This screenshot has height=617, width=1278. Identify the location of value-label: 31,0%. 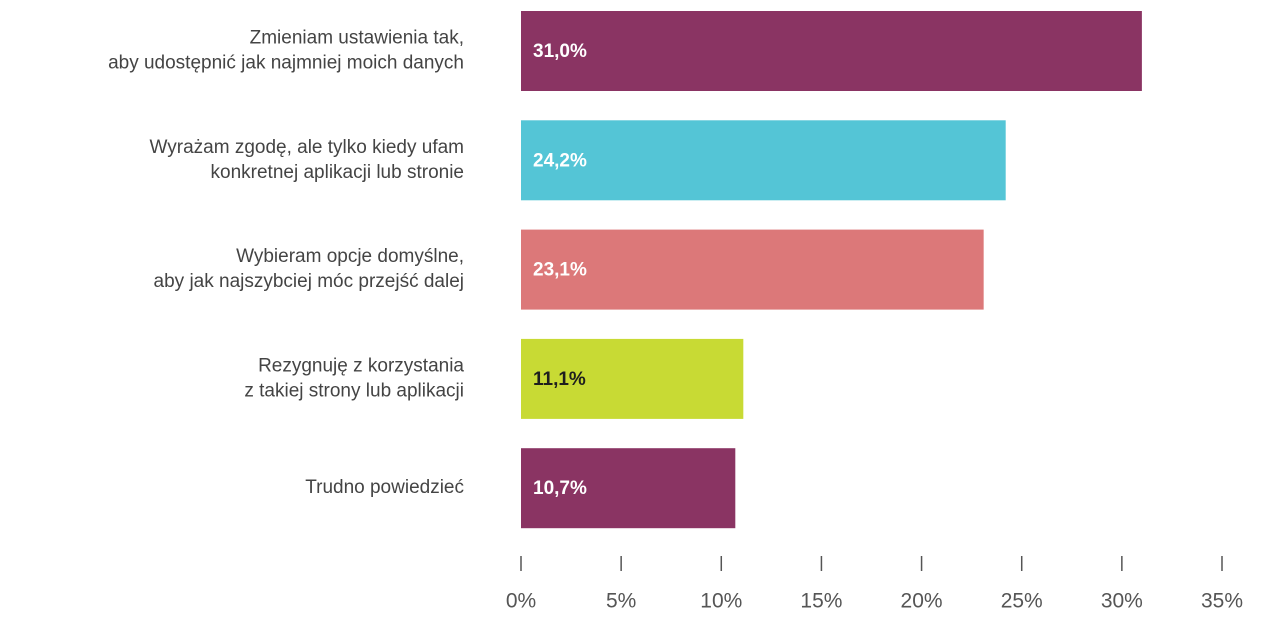
(560, 51).